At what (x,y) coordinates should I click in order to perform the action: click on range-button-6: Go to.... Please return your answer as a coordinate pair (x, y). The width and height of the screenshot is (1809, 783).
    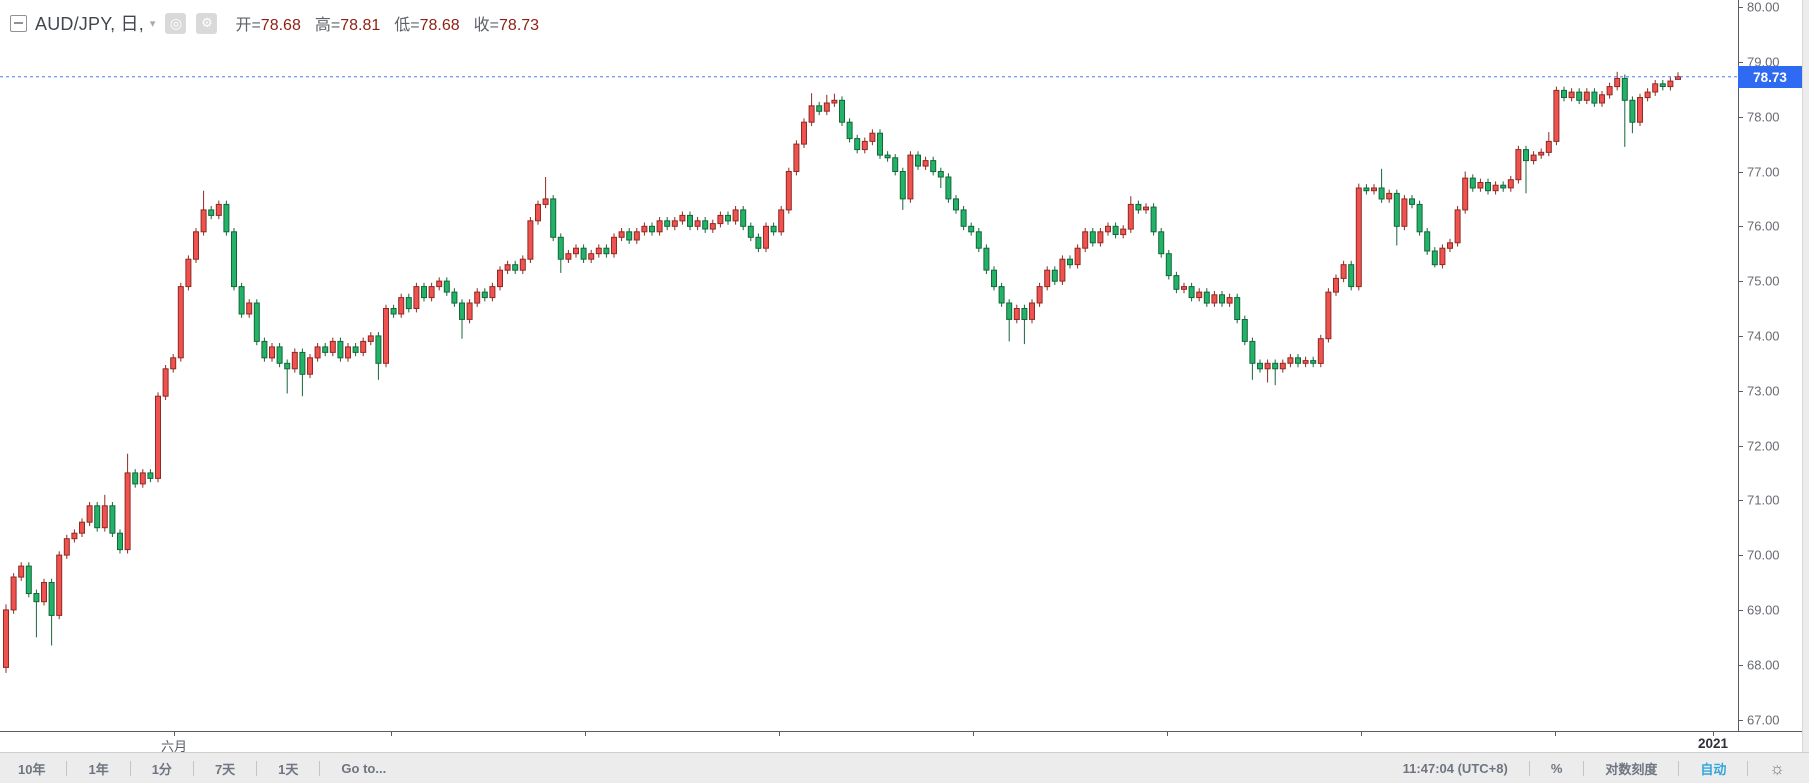
    Looking at the image, I should click on (364, 768).